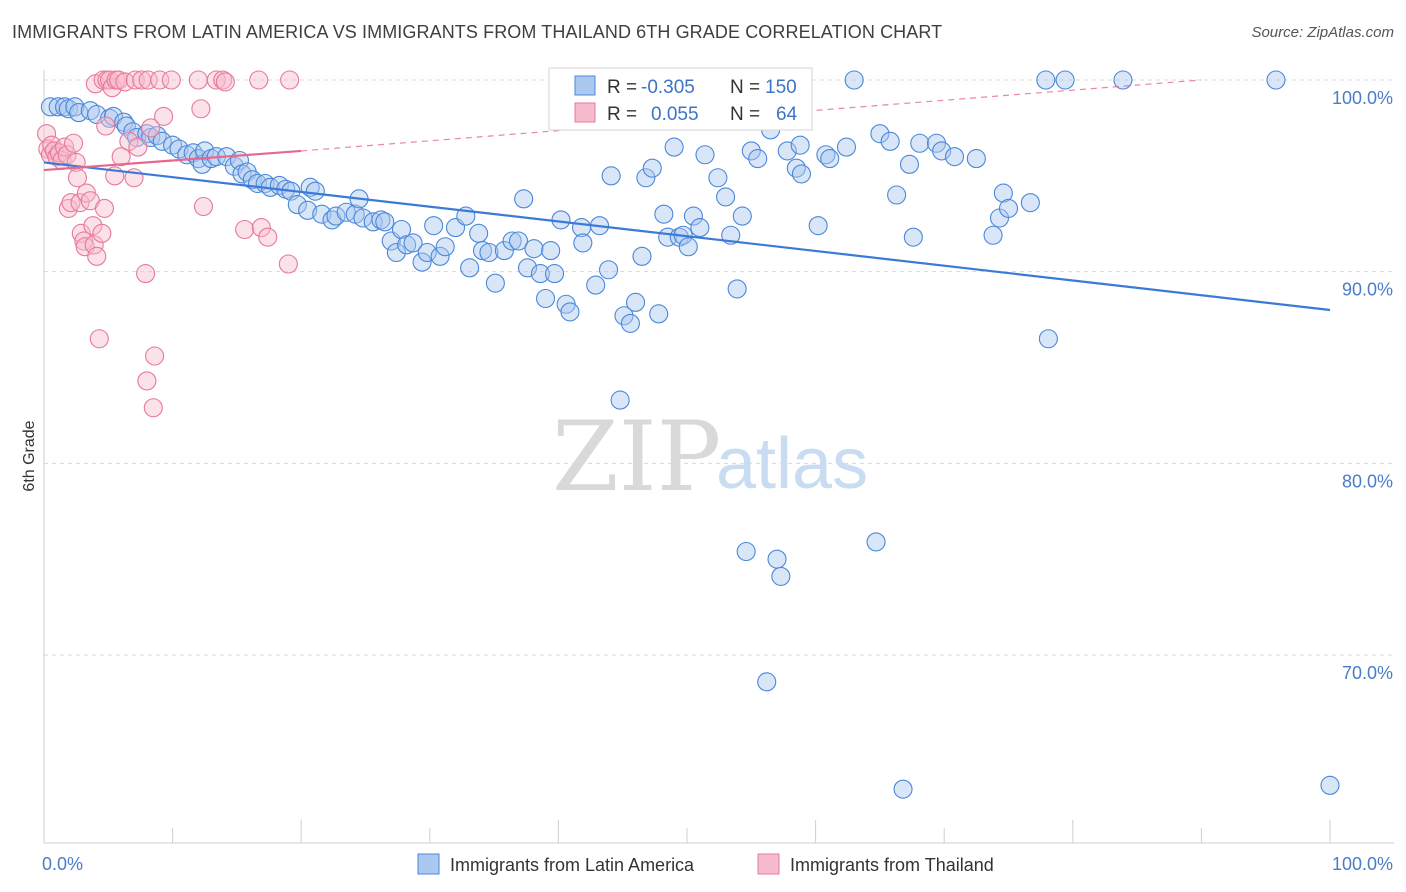 Image resolution: width=1406 pixels, height=892 pixels. What do you see at coordinates (1362, 864) in the screenshot?
I see `x-tick-label-1: 100.0%` at bounding box center [1362, 864].